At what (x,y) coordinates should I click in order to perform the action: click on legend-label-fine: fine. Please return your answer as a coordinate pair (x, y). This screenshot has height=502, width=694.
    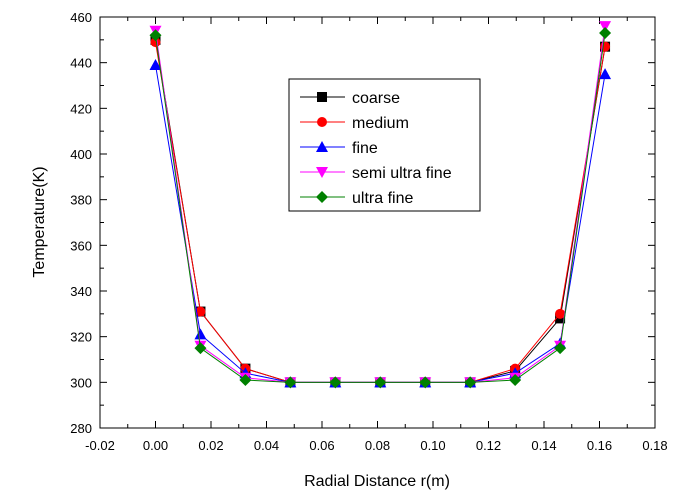
    Looking at the image, I should click on (365, 148).